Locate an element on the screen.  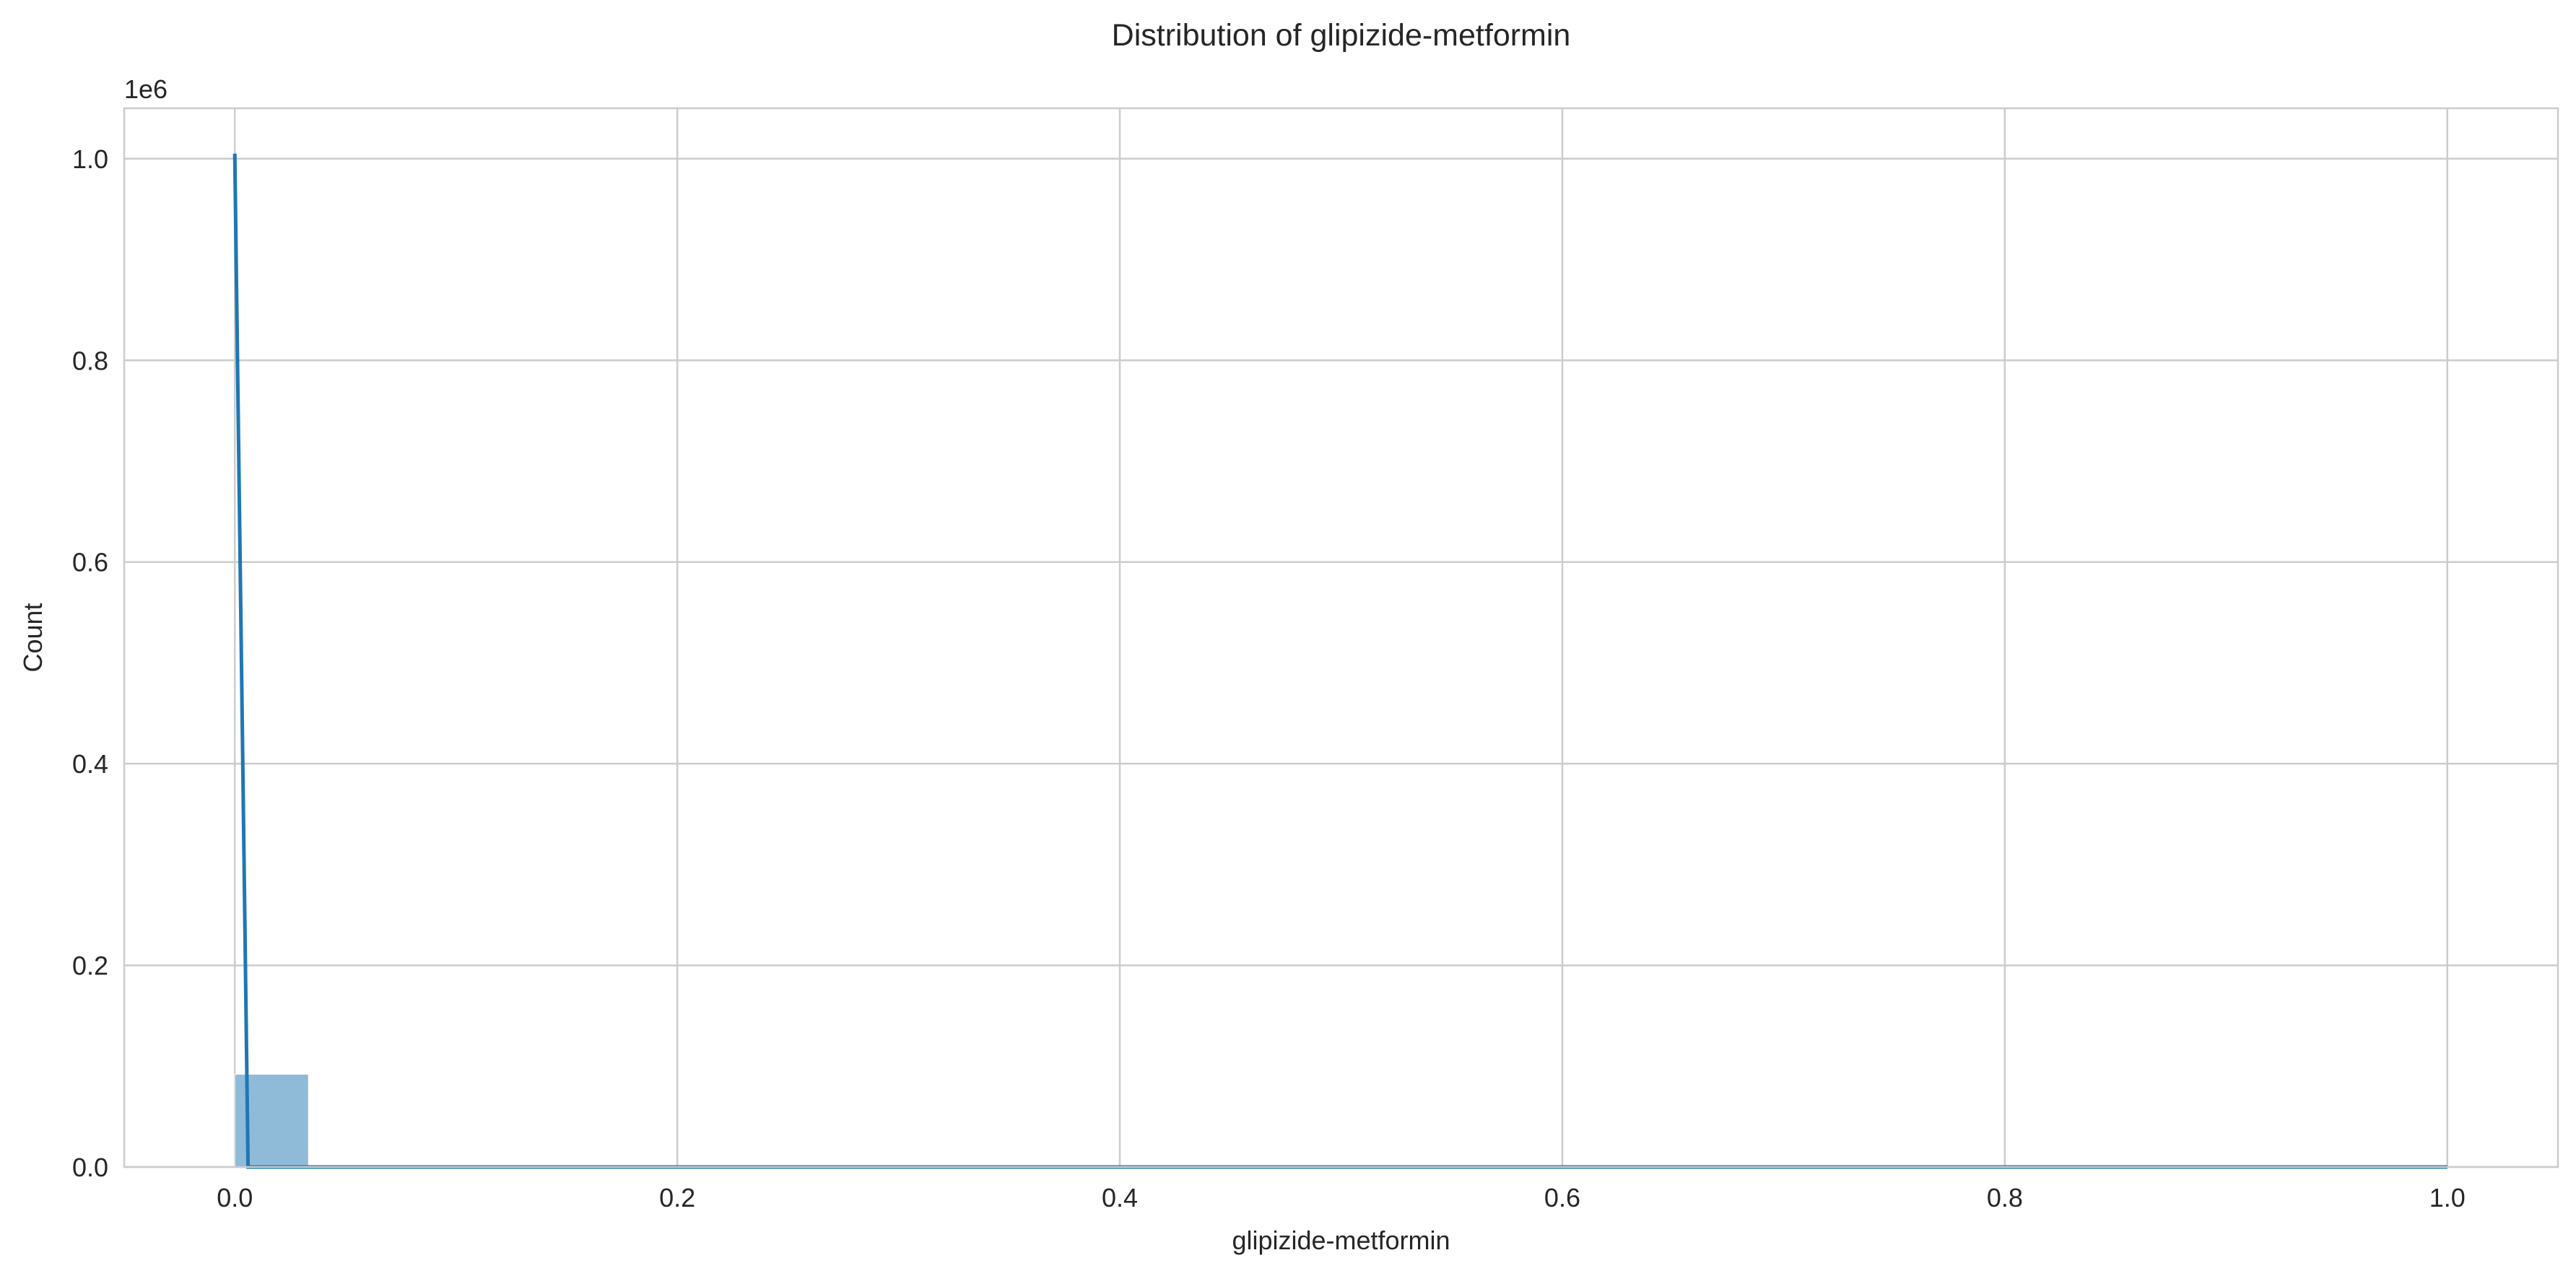
y-tick-label: 0.8 is located at coordinates (90, 360).